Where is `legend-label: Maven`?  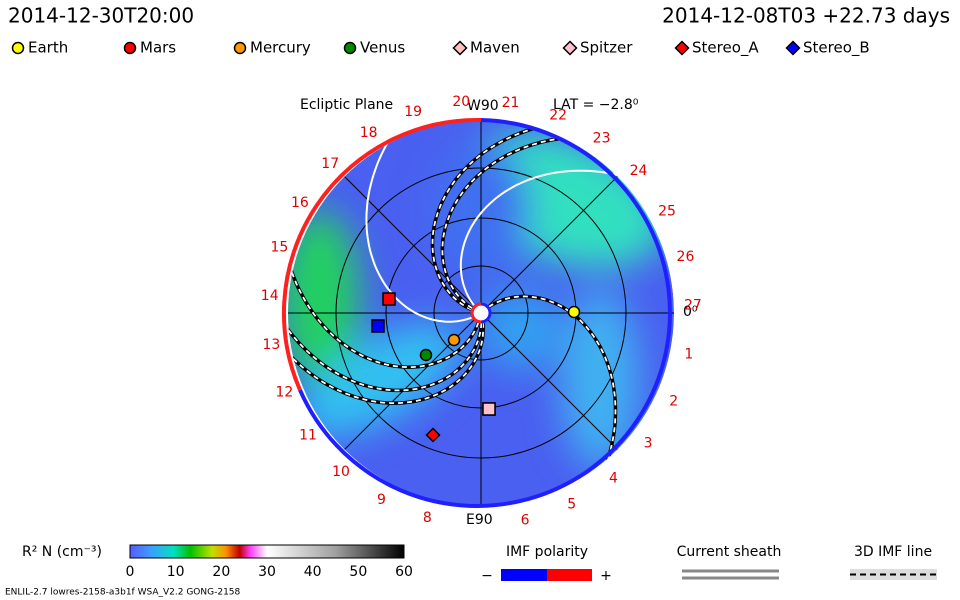
legend-label: Maven is located at coordinates (495, 48).